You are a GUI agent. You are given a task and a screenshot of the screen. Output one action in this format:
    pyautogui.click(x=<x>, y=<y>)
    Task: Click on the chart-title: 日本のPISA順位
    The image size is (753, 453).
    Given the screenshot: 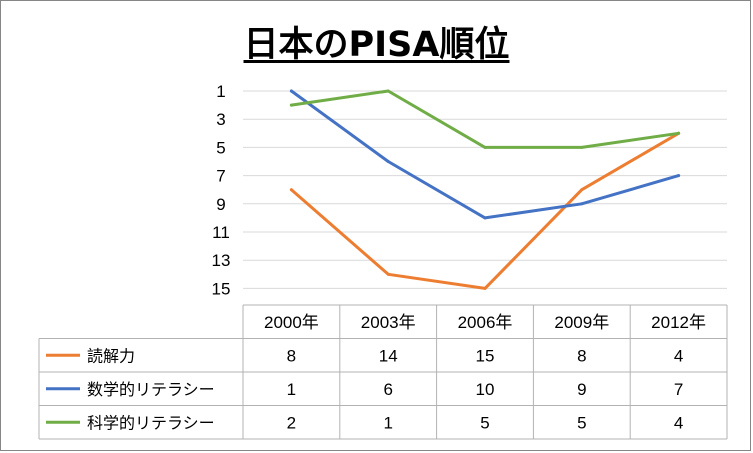 What is the action you would take?
    pyautogui.click(x=376, y=45)
    